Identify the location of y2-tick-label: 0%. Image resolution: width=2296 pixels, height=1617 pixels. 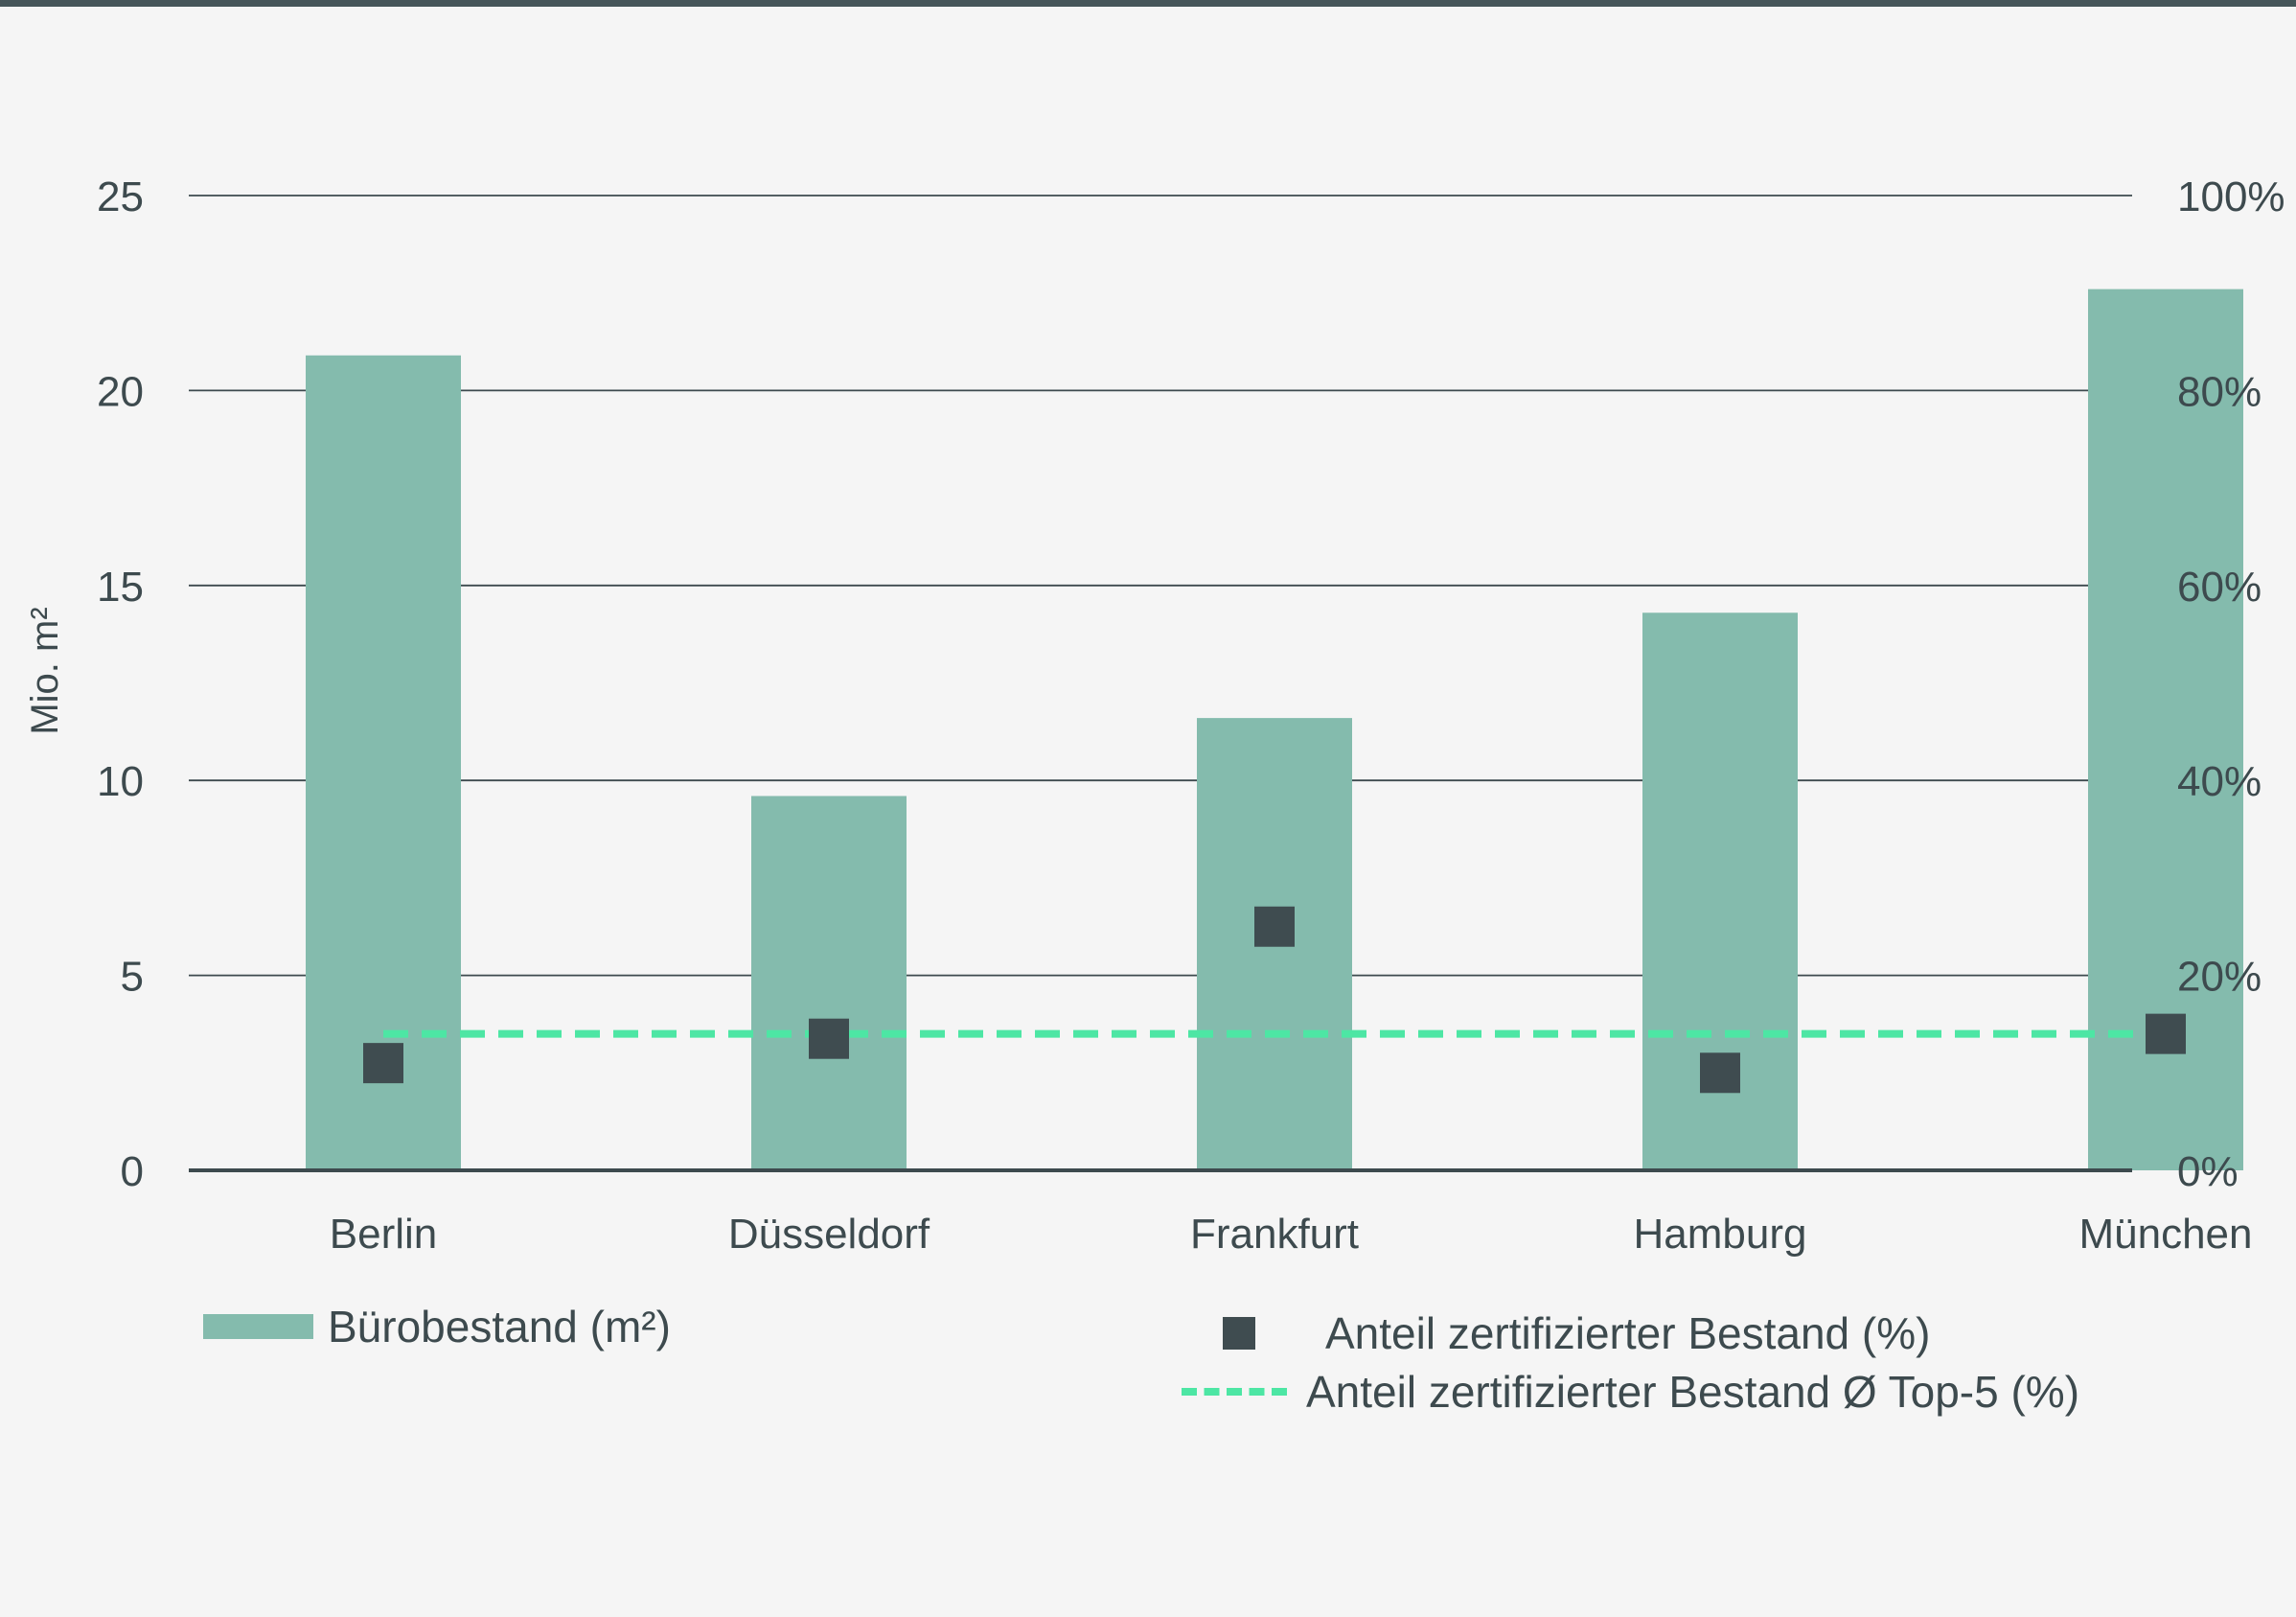
(2208, 1171).